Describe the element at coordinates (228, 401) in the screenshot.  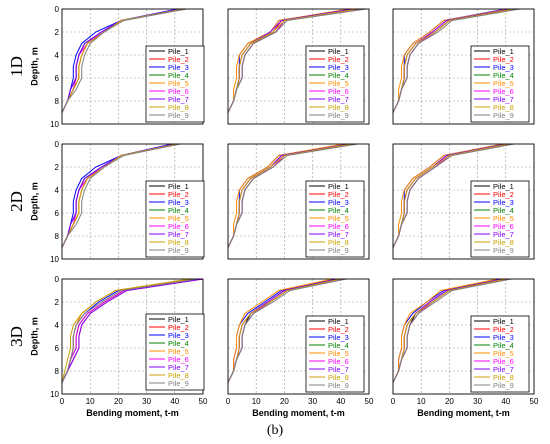
I see `x-tick-label: 0` at that location.